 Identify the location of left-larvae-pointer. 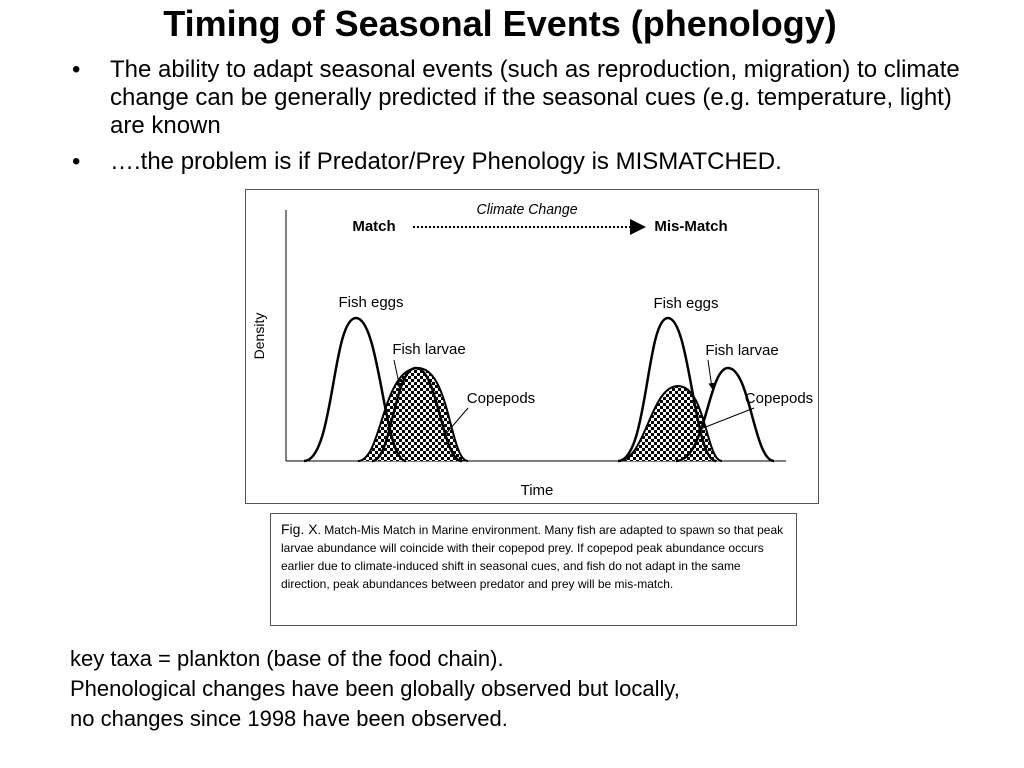
(397, 374).